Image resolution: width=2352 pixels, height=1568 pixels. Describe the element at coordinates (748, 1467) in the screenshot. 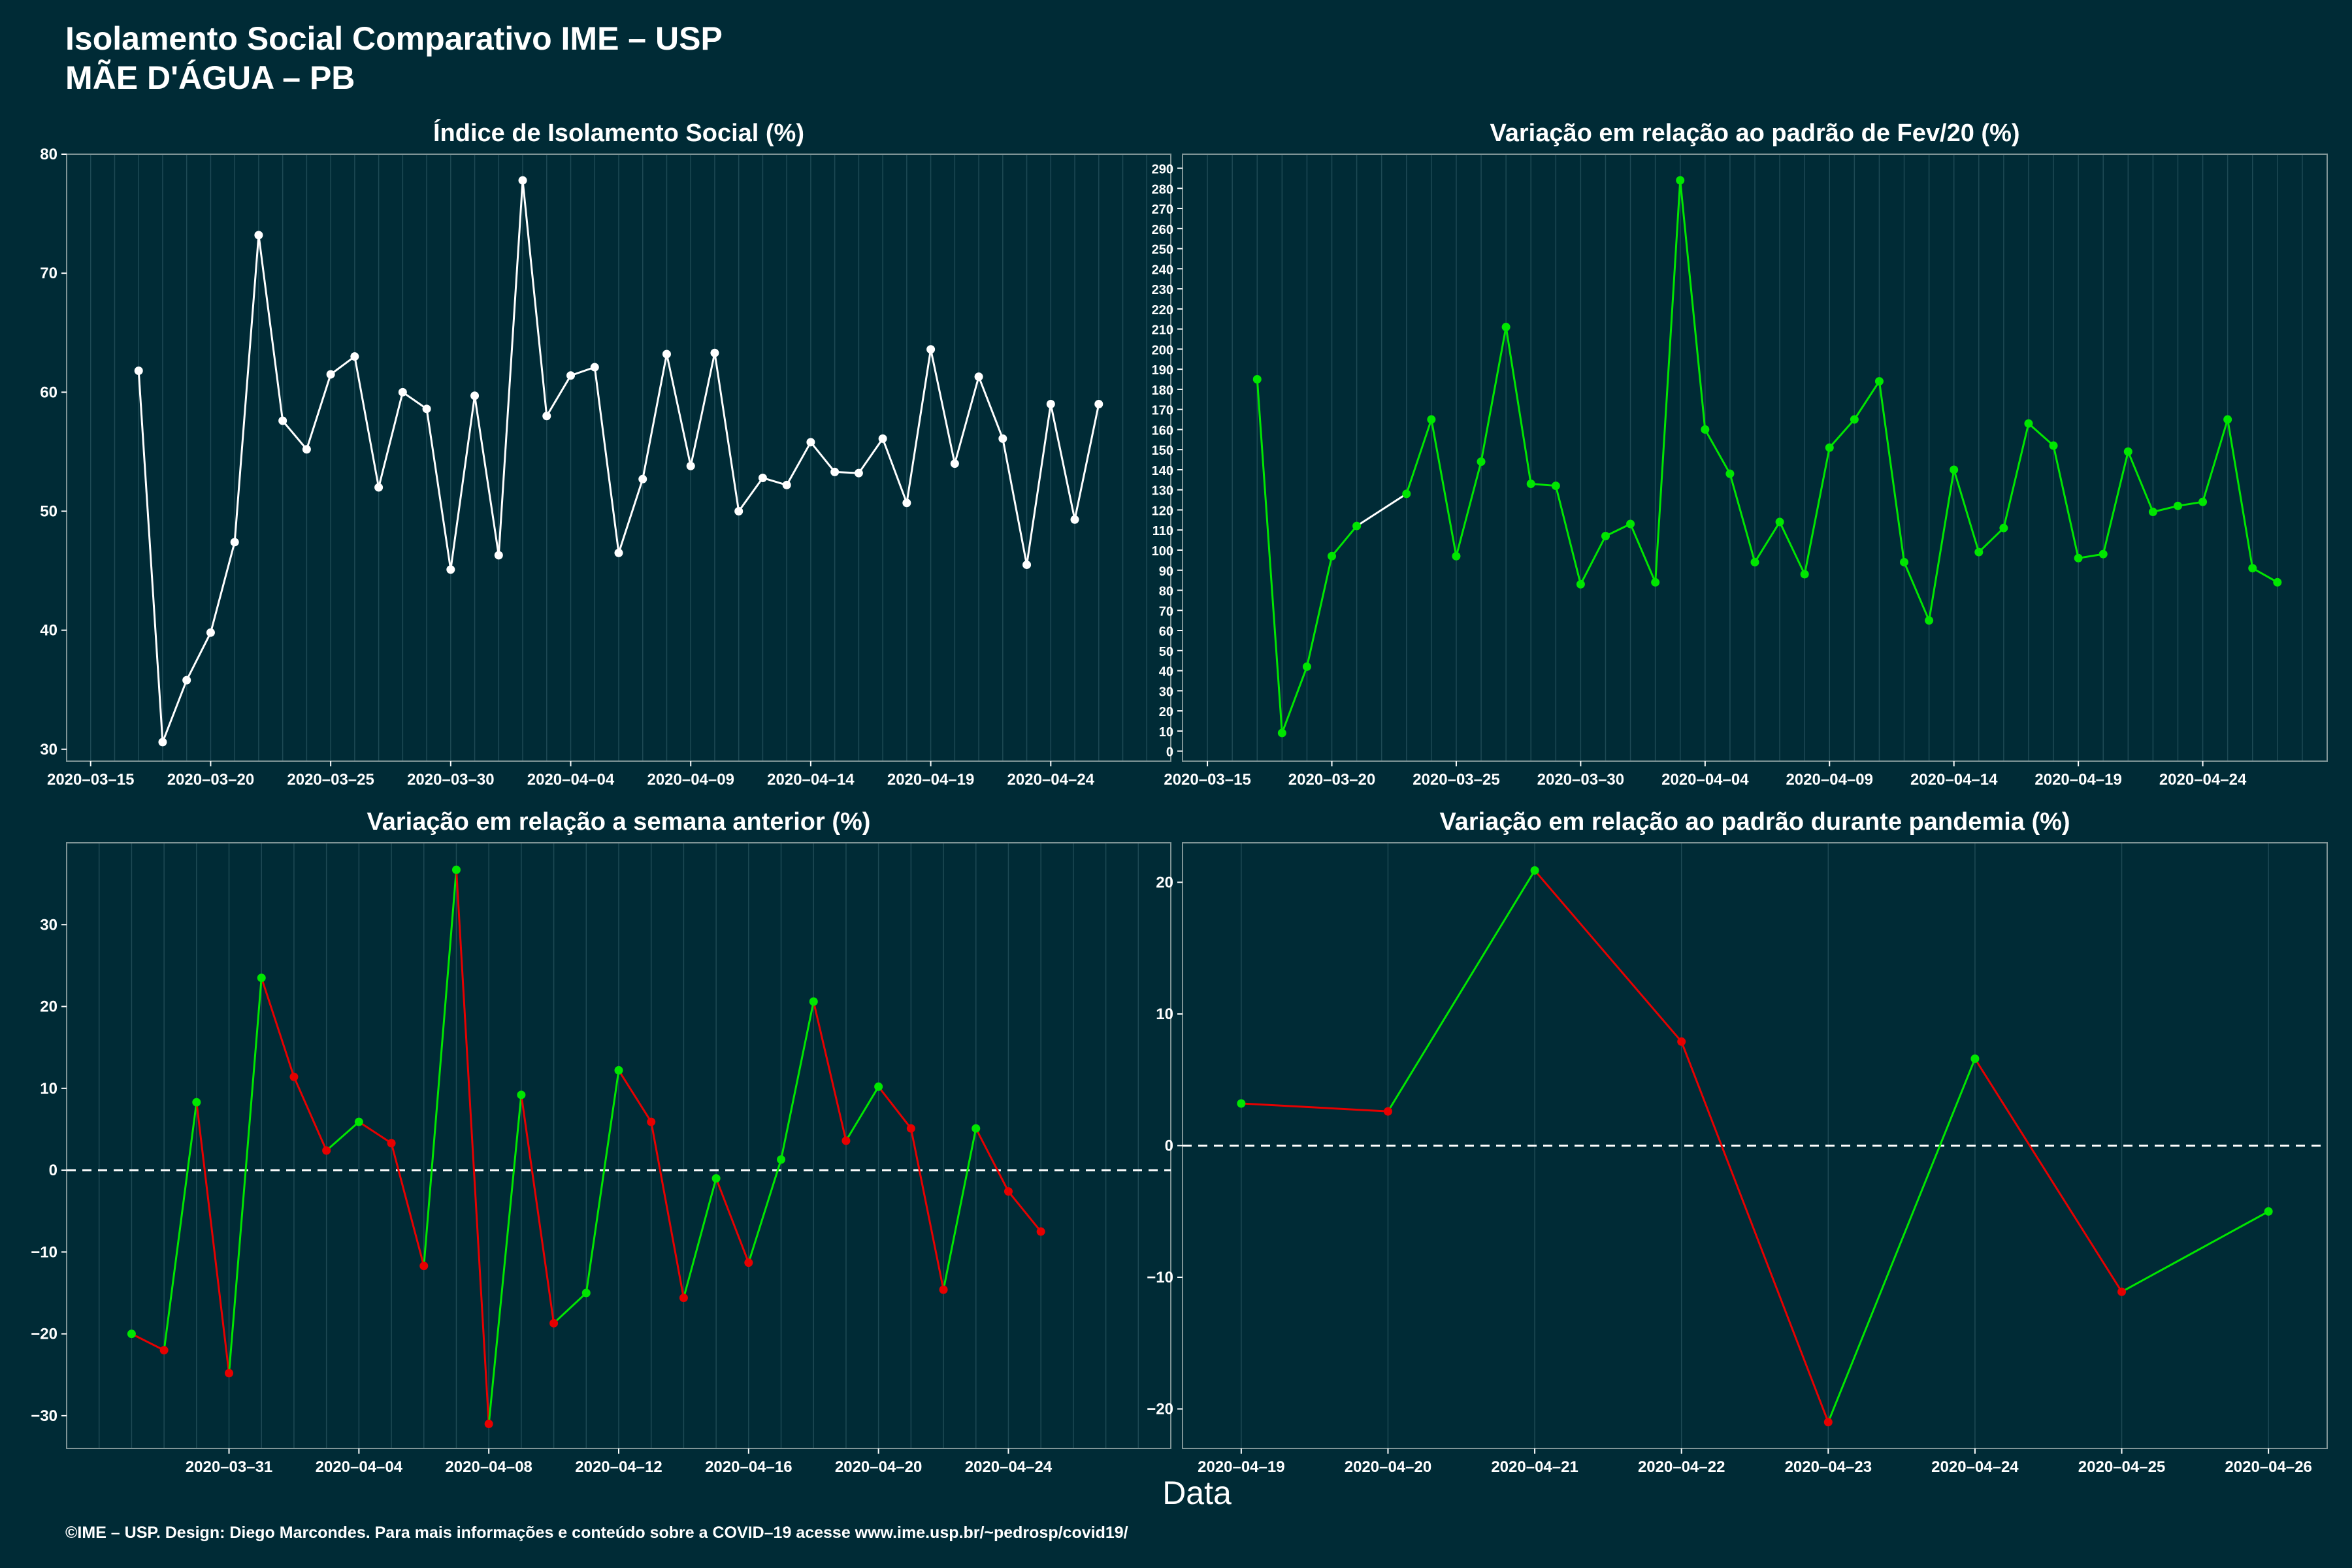

I see `x-tick-label: 2020–04–16` at that location.